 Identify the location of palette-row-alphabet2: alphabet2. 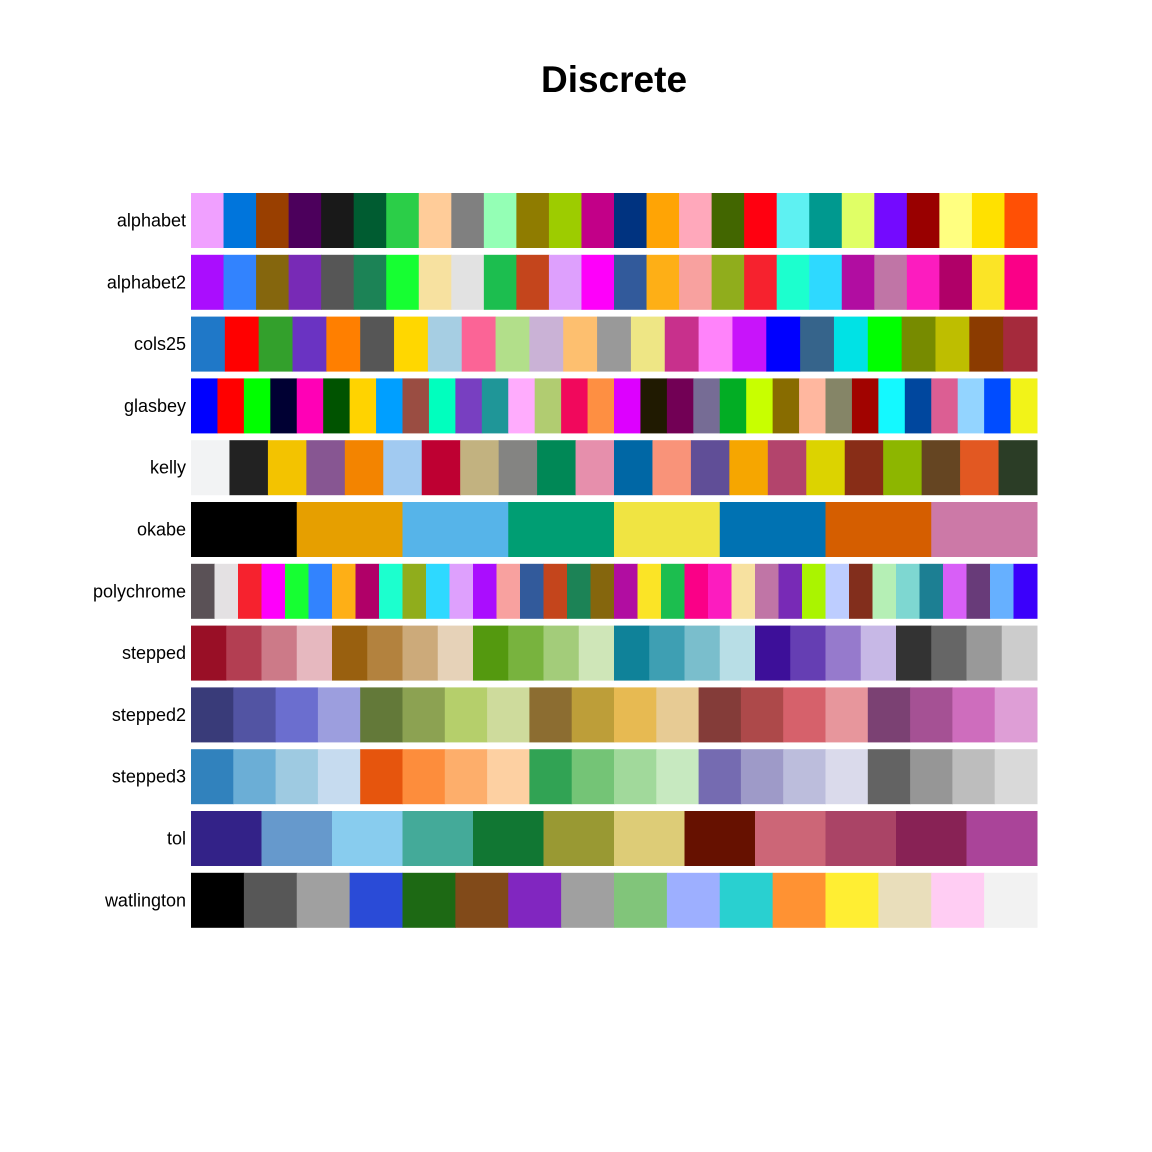
(572, 282).